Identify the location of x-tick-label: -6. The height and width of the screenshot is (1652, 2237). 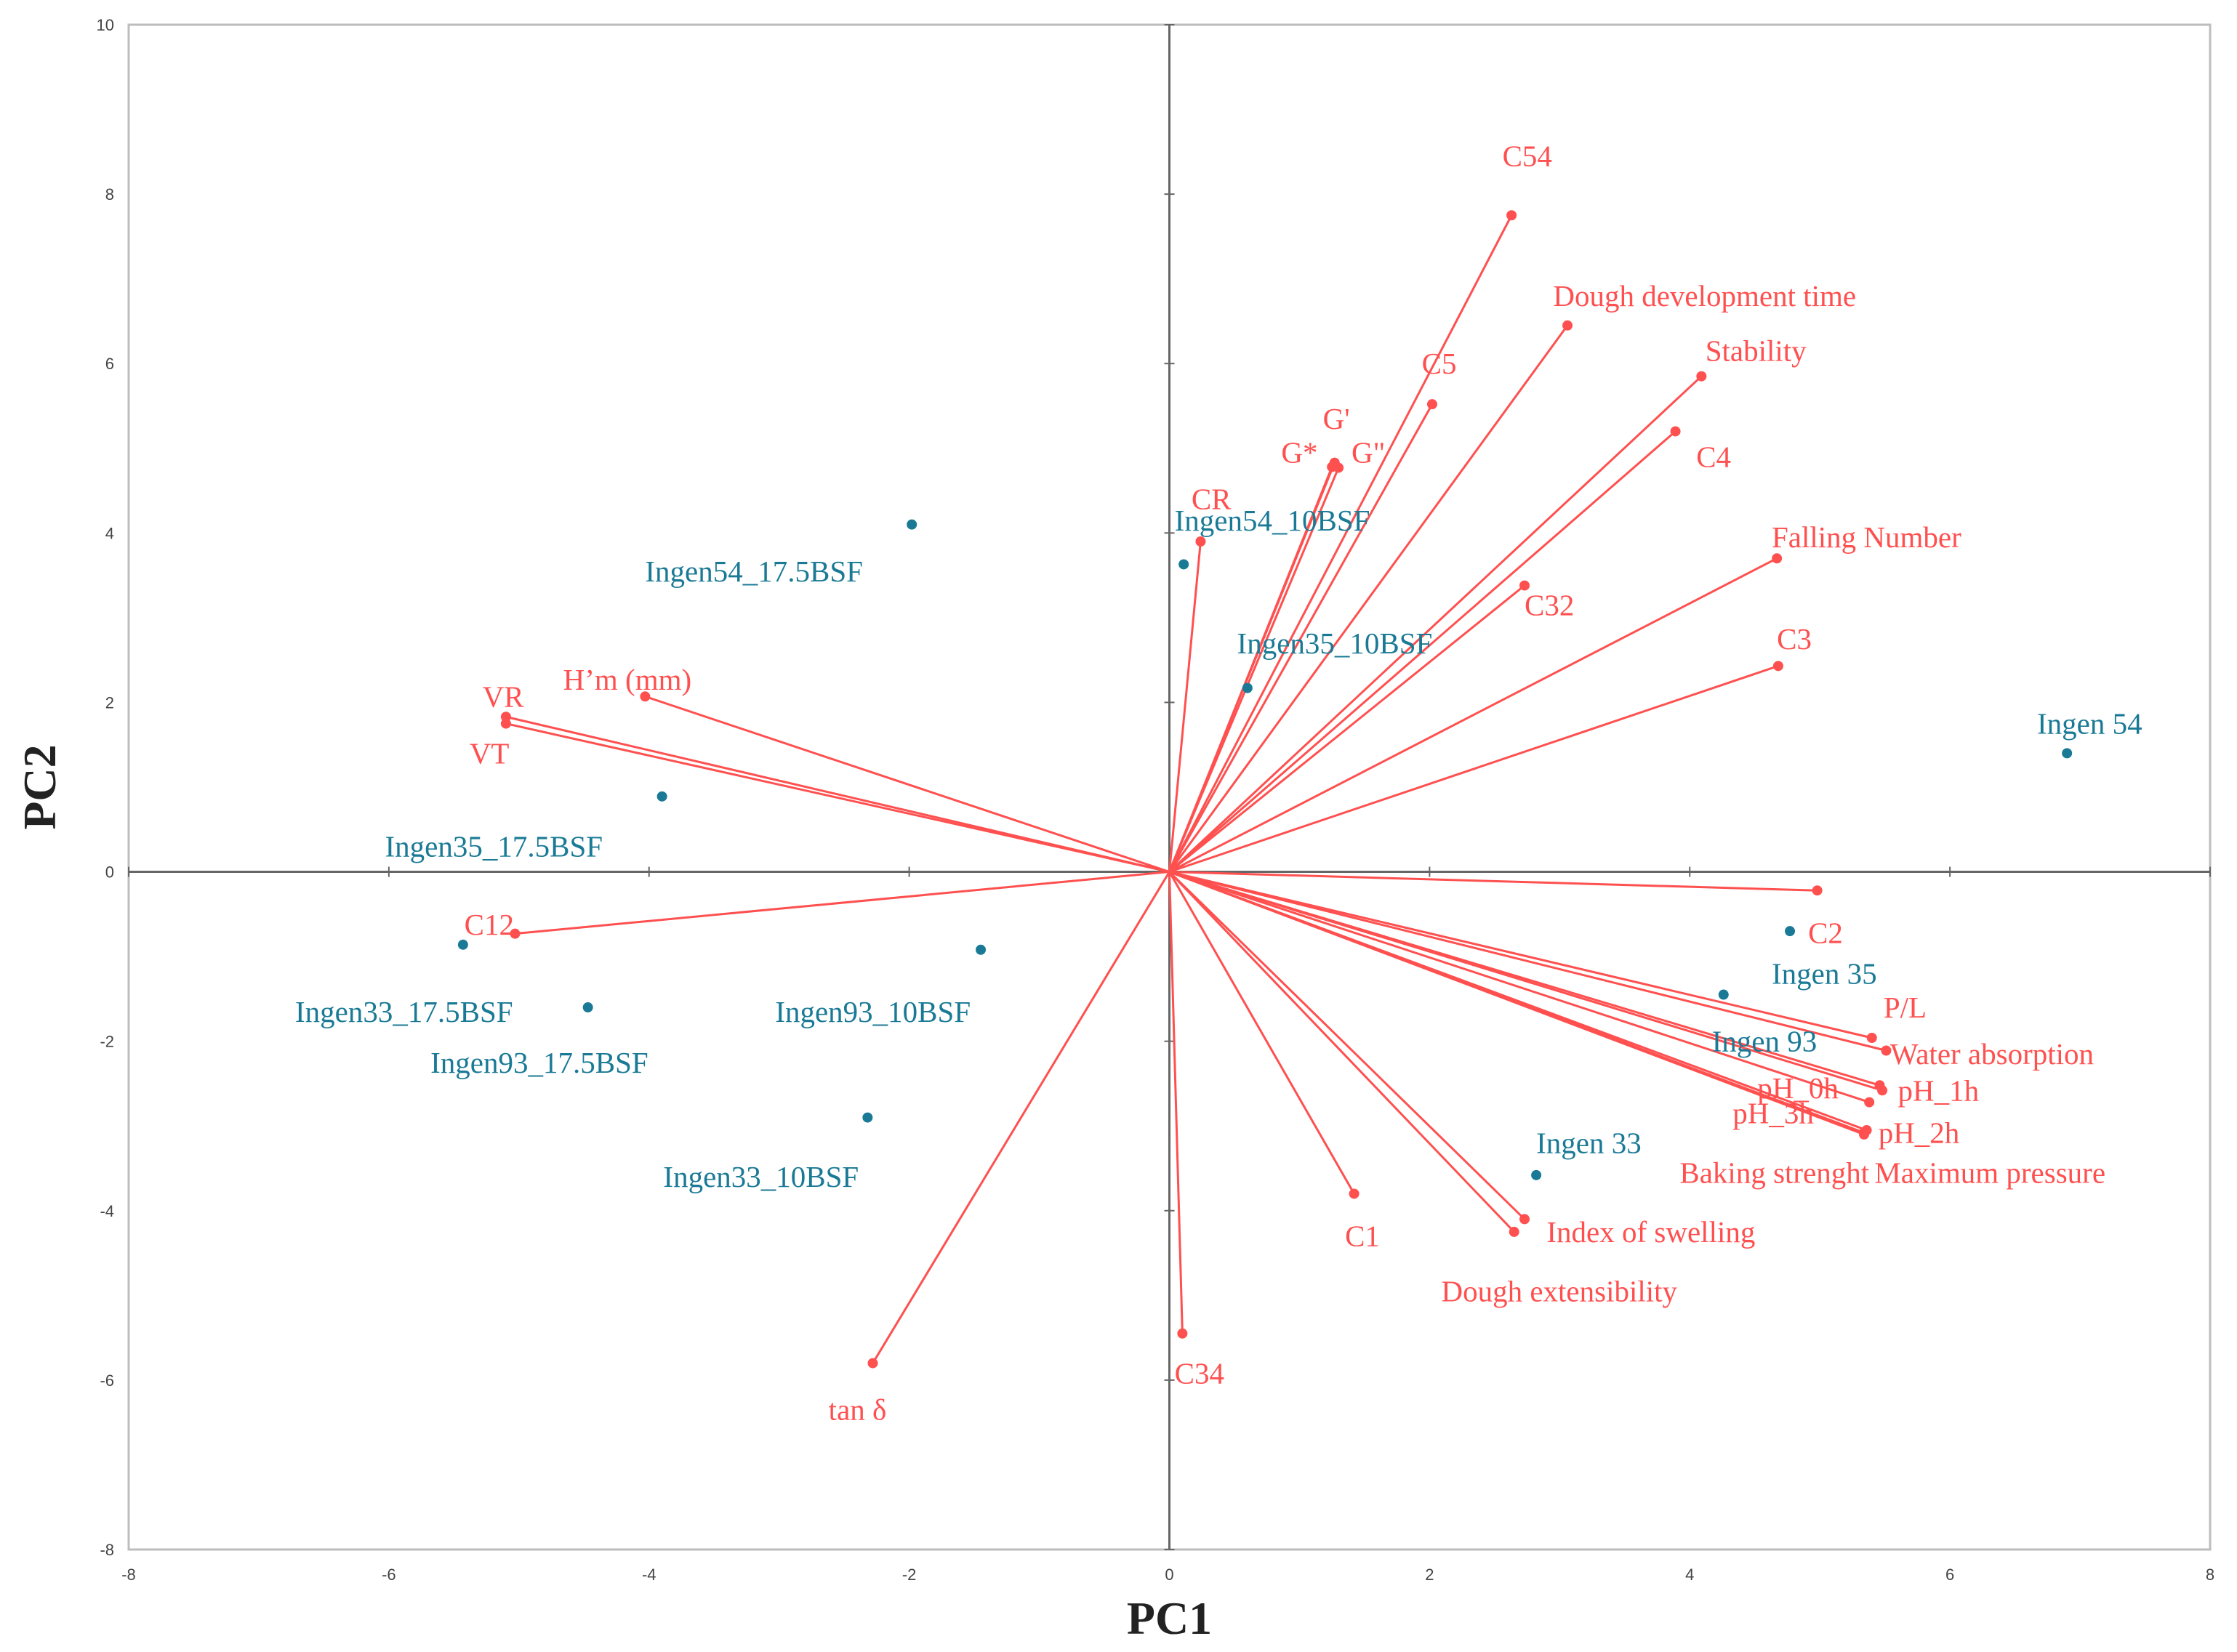
(389, 1575).